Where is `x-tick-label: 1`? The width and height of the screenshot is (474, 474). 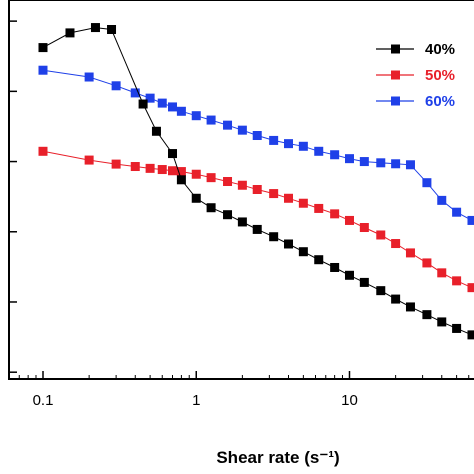
x-tick-label: 1 is located at coordinates (196, 400).